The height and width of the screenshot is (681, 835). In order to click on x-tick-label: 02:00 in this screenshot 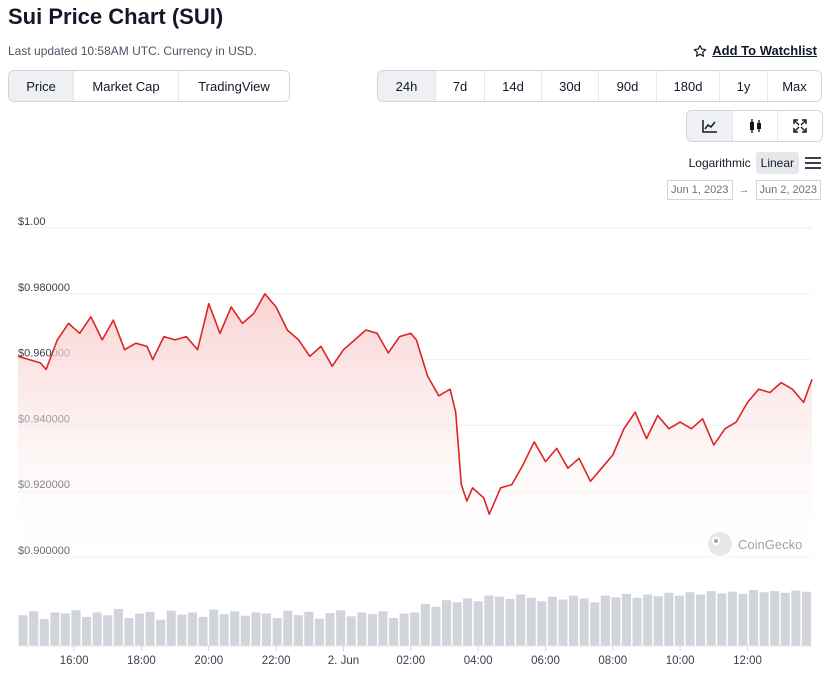, I will do `click(410, 661)`.